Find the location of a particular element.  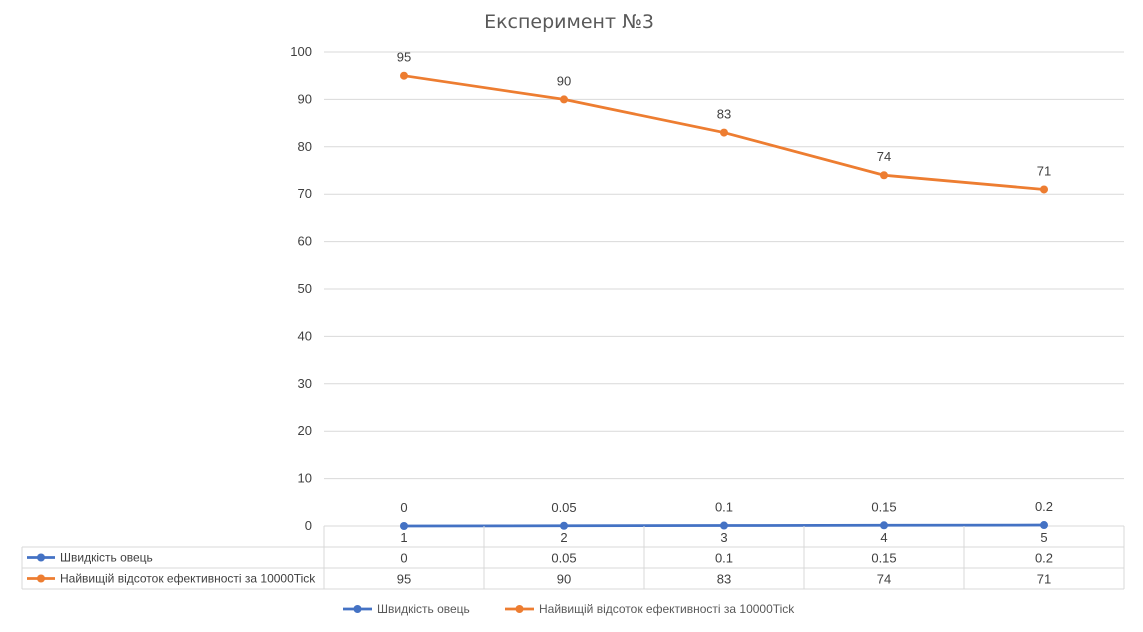

table-series-name: Швидкість овець is located at coordinates (106, 558).